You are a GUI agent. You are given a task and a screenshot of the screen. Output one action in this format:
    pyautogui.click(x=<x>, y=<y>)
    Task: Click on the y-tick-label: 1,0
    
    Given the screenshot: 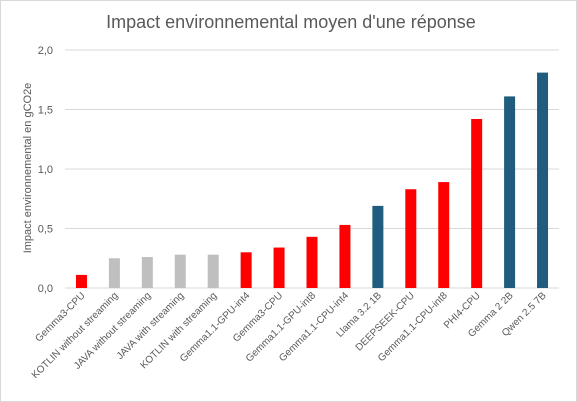 What is the action you would take?
    pyautogui.click(x=45, y=170)
    